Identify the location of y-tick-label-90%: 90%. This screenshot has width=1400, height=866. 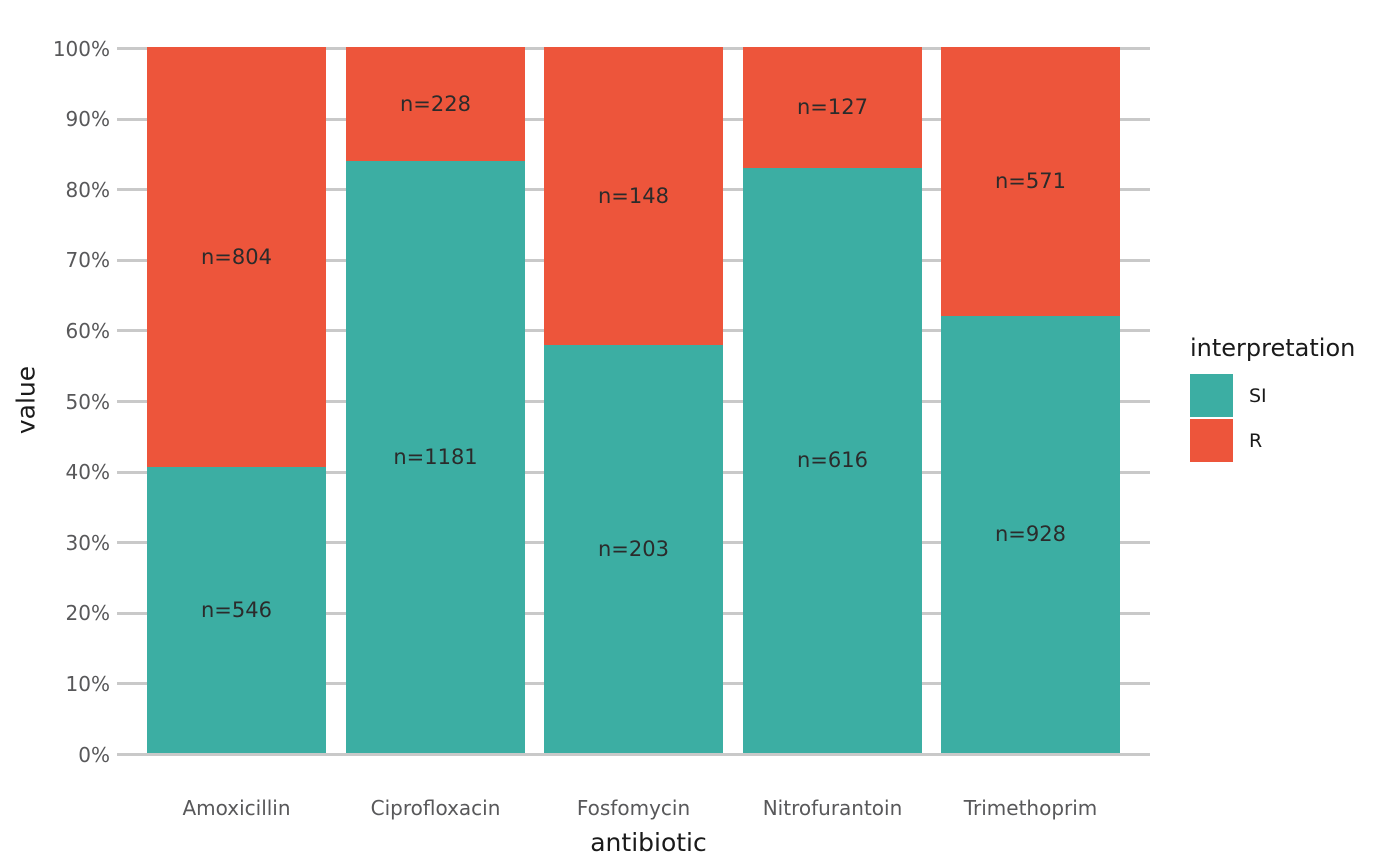
(87, 119).